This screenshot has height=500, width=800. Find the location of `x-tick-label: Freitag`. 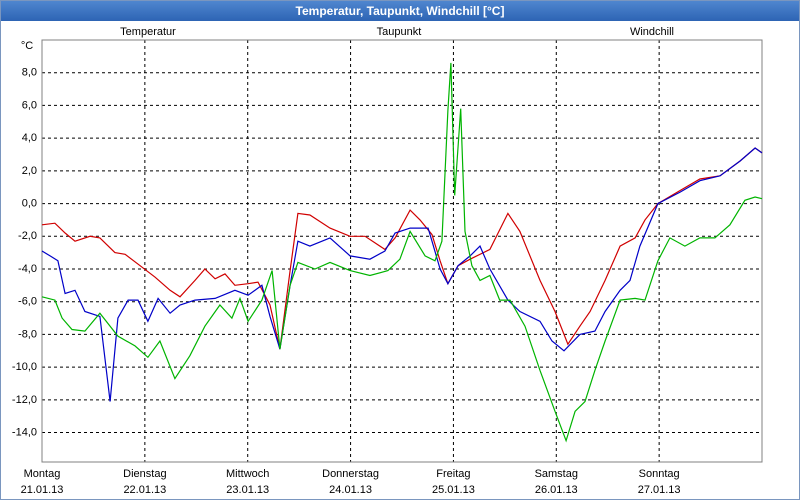

x-tick-label: Freitag is located at coordinates (453, 474).